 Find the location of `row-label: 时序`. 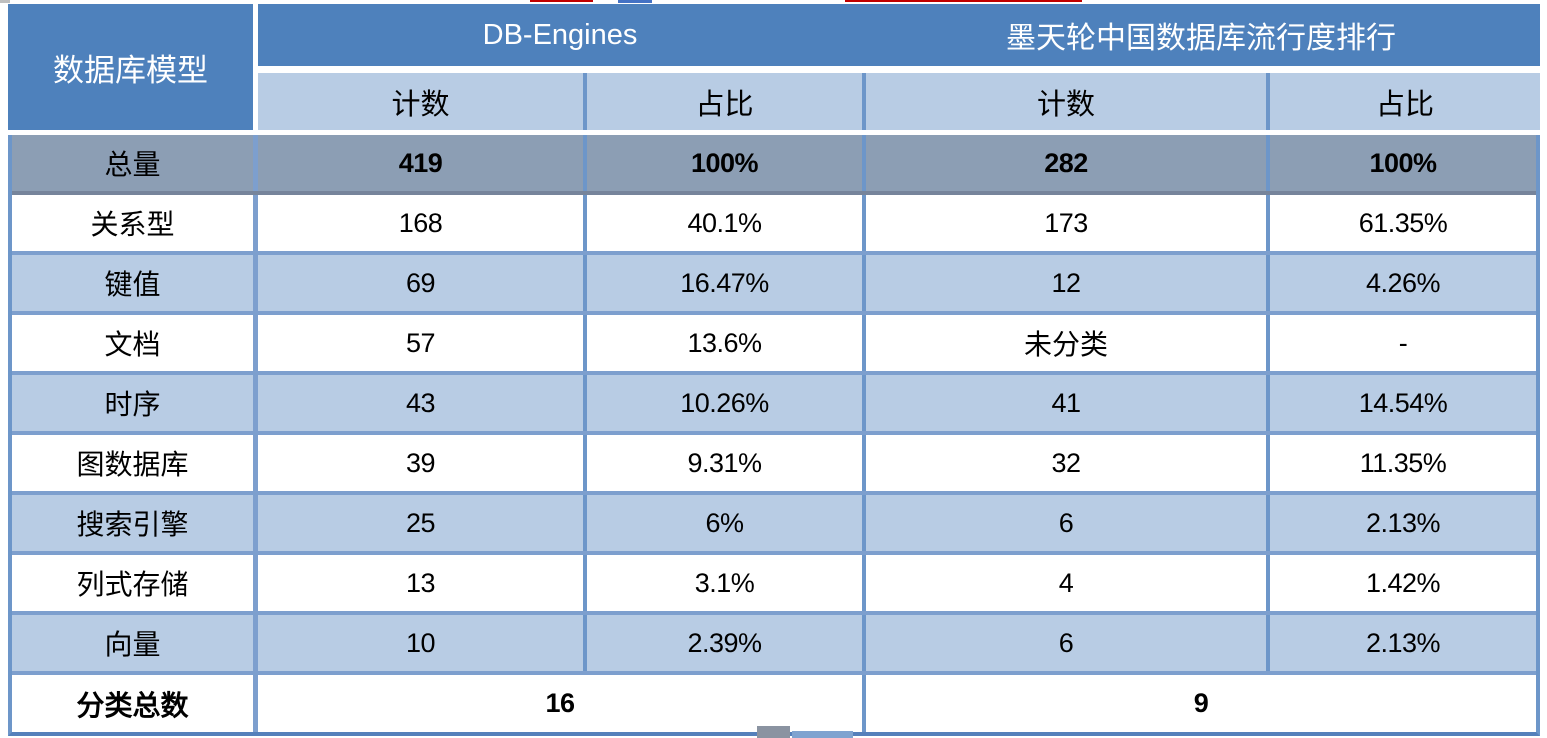

row-label: 时序 is located at coordinates (135, 403).